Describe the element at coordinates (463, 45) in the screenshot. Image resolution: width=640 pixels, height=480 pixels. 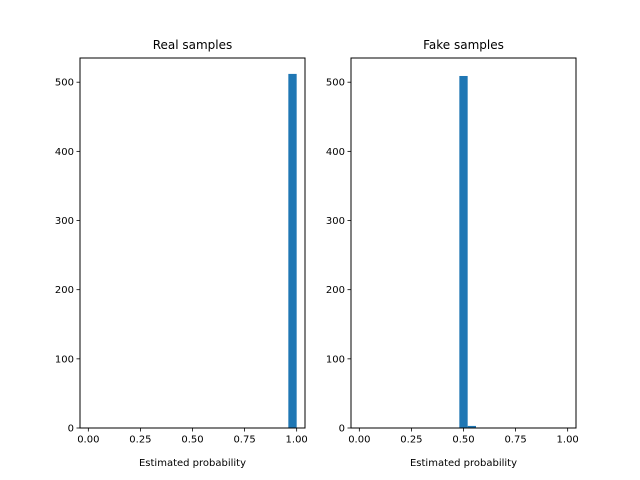
I see `chart-title: Fake samples` at that location.